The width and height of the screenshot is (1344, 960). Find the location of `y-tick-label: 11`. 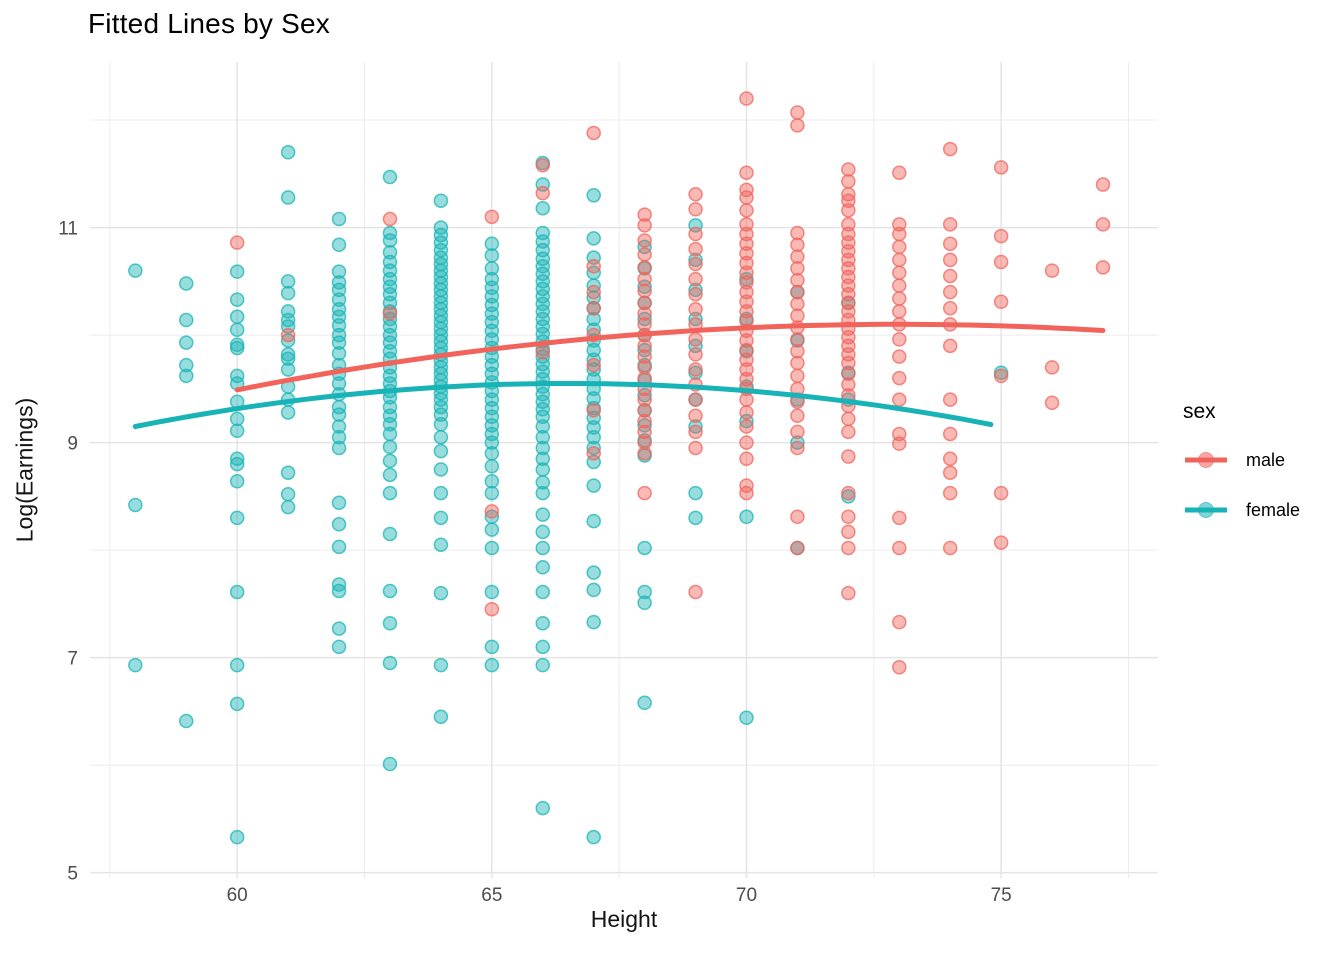

y-tick-label: 11 is located at coordinates (68, 229).